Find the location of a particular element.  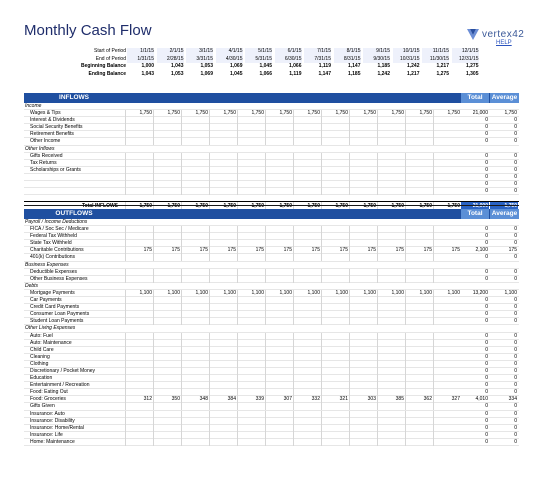

month-cell: 327 is located at coordinates (447, 400).